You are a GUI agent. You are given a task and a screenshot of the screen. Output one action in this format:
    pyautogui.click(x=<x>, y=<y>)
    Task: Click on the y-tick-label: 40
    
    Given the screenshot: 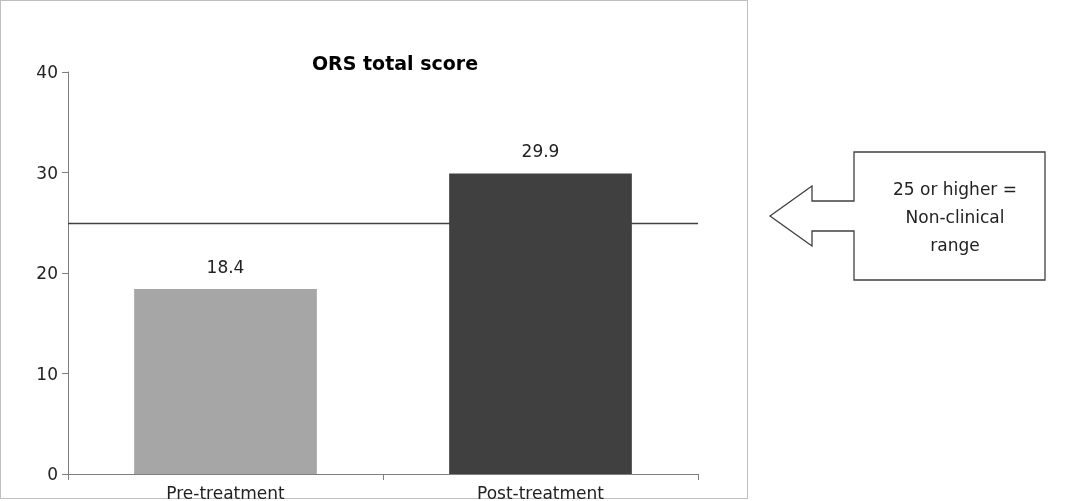 What is the action you would take?
    pyautogui.click(x=47, y=72)
    